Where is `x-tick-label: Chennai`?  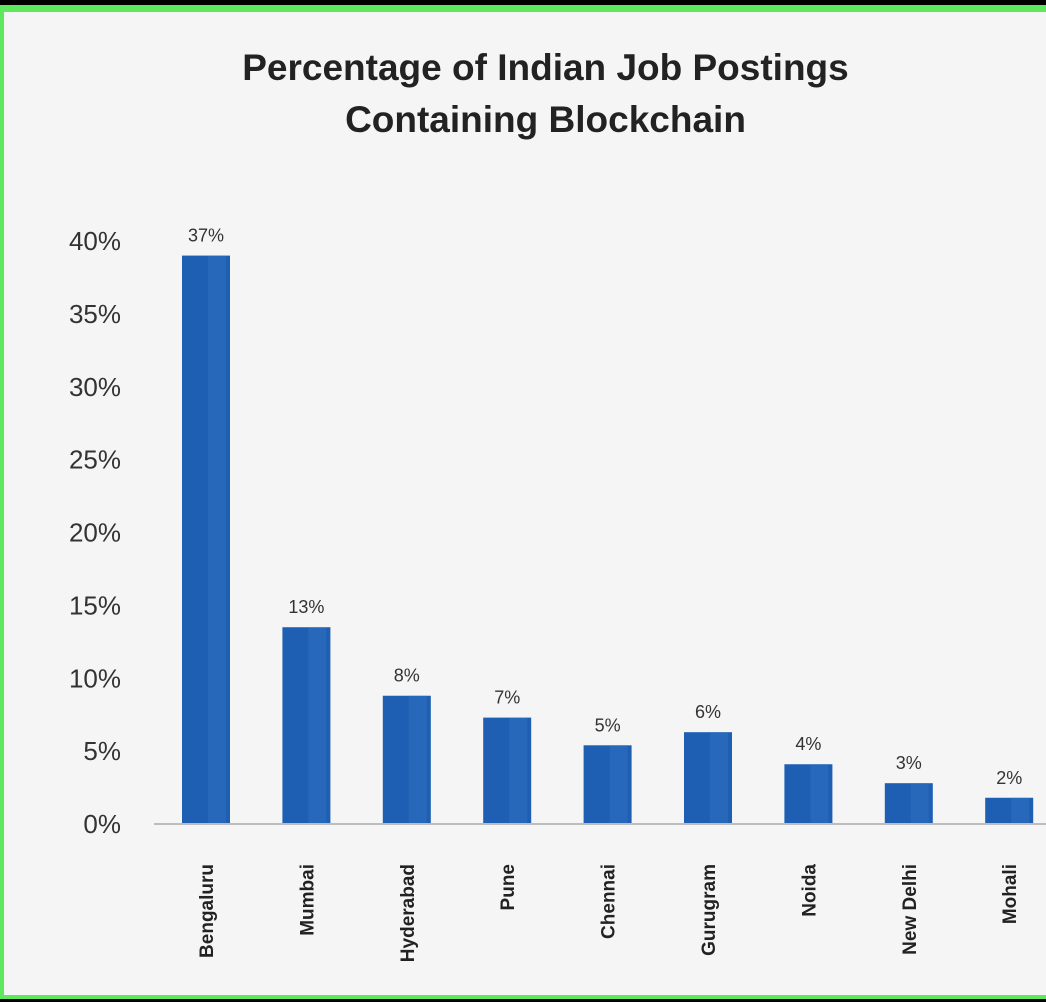
x-tick-label: Chennai is located at coordinates (609, 901).